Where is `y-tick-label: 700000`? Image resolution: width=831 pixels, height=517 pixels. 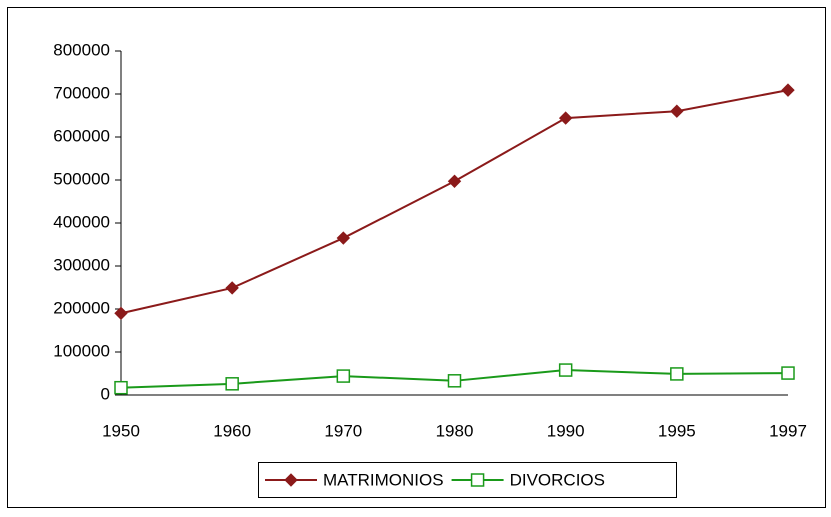 y-tick-label: 700000 is located at coordinates (81, 92).